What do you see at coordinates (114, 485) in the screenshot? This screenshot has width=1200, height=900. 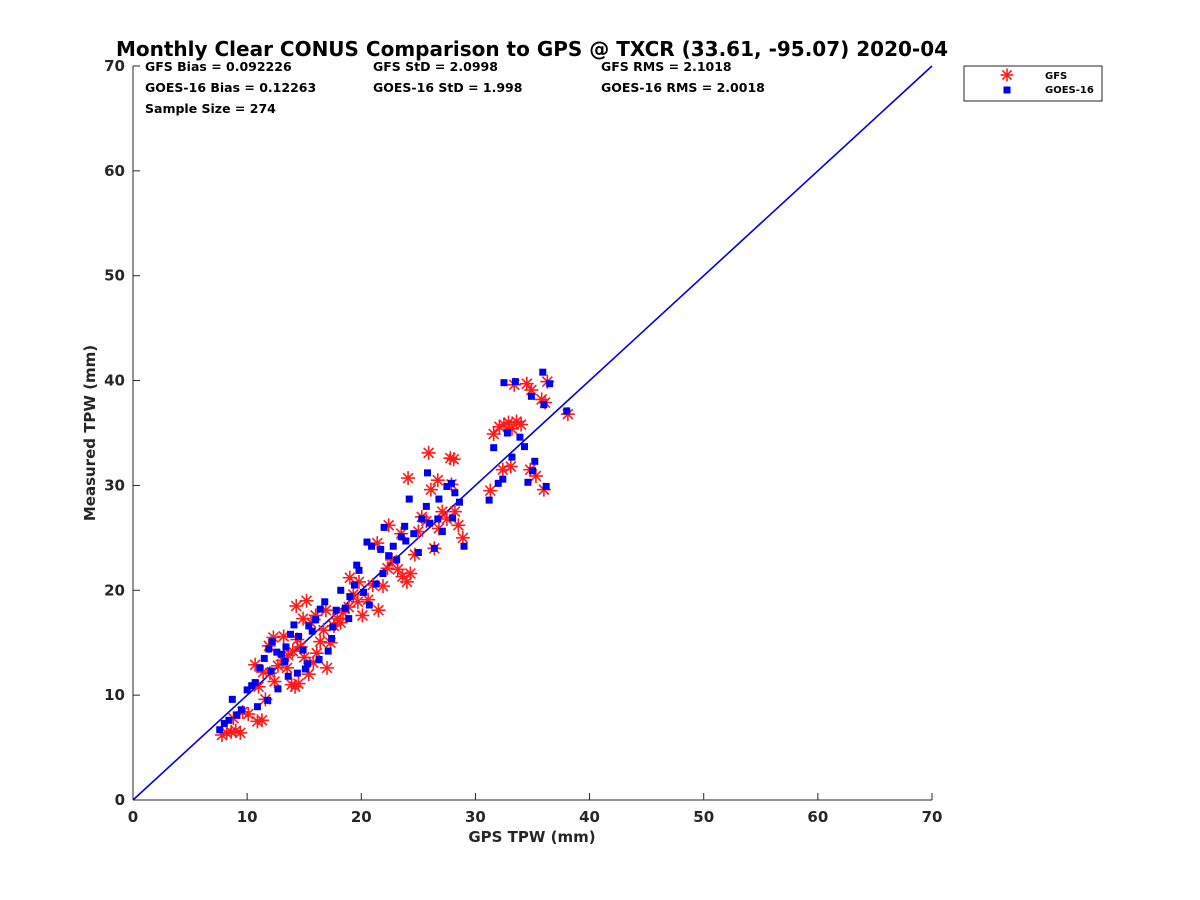 I see `y-tick-label: 30` at bounding box center [114, 485].